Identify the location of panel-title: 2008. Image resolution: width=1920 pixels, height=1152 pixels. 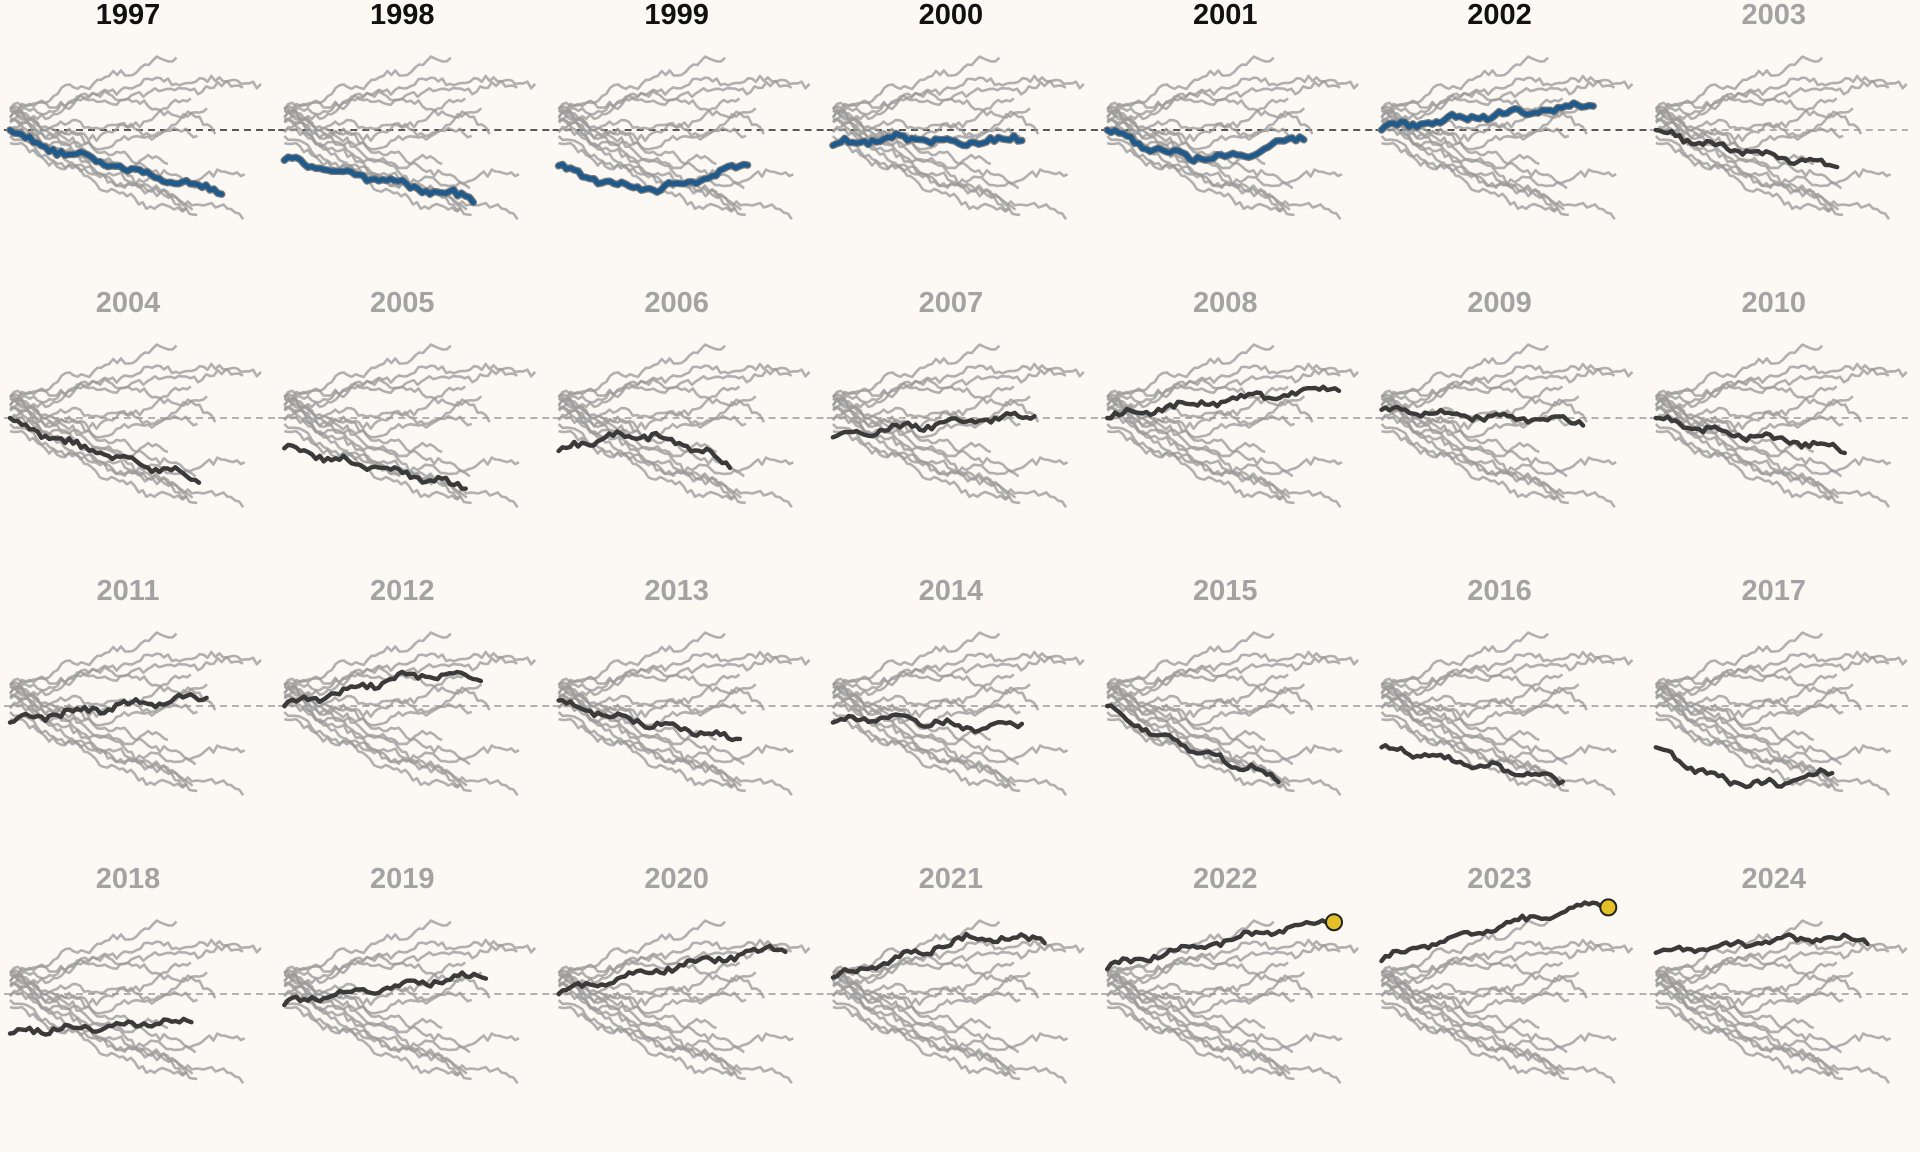
(1225, 303).